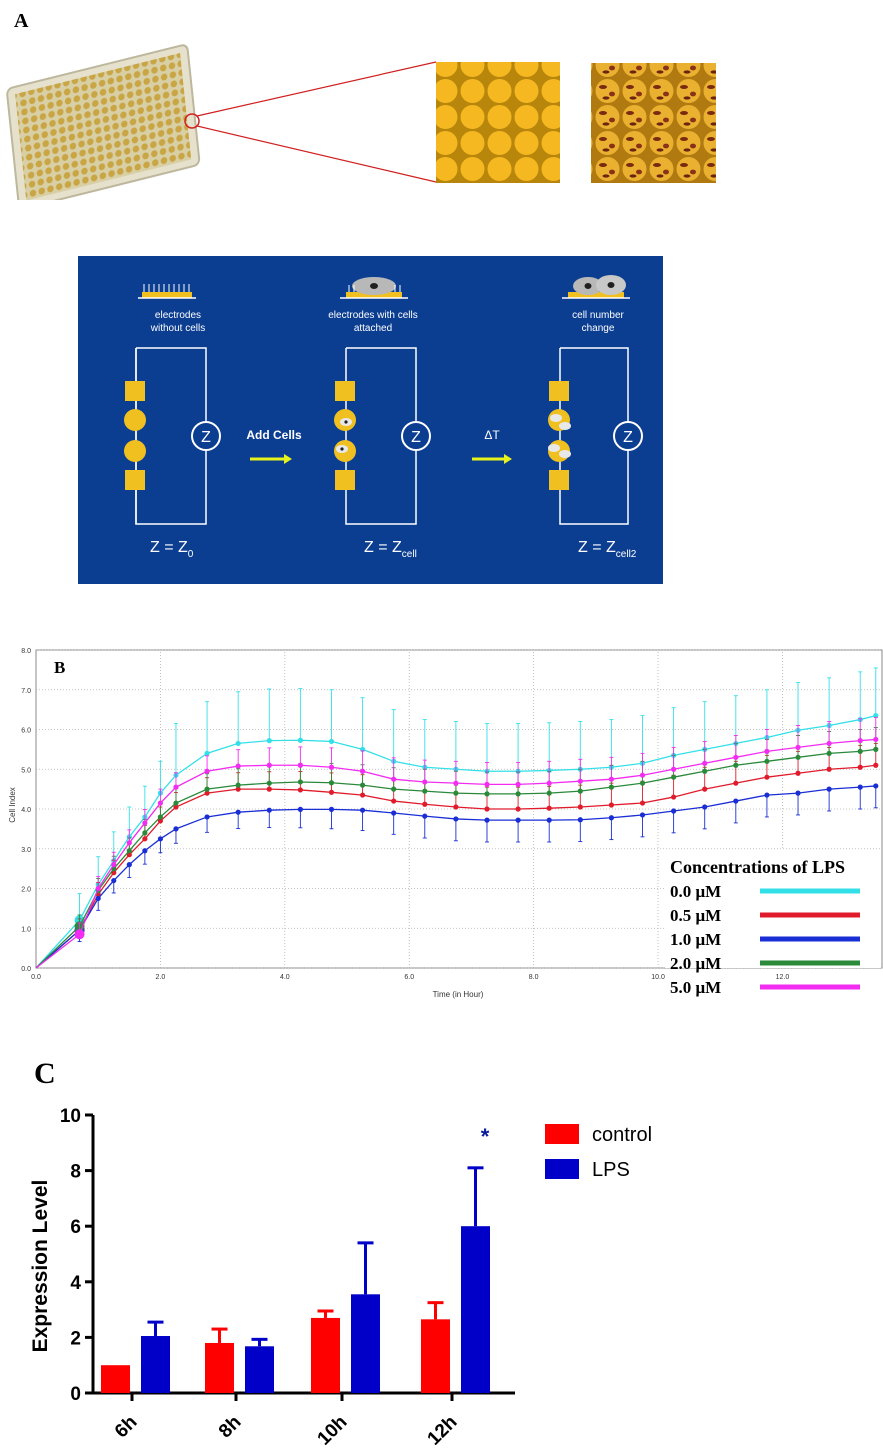 The height and width of the screenshot is (1450, 883). Describe the element at coordinates (607, 549) in the screenshot. I see `stage3-formula: Z = Zcell2` at that location.